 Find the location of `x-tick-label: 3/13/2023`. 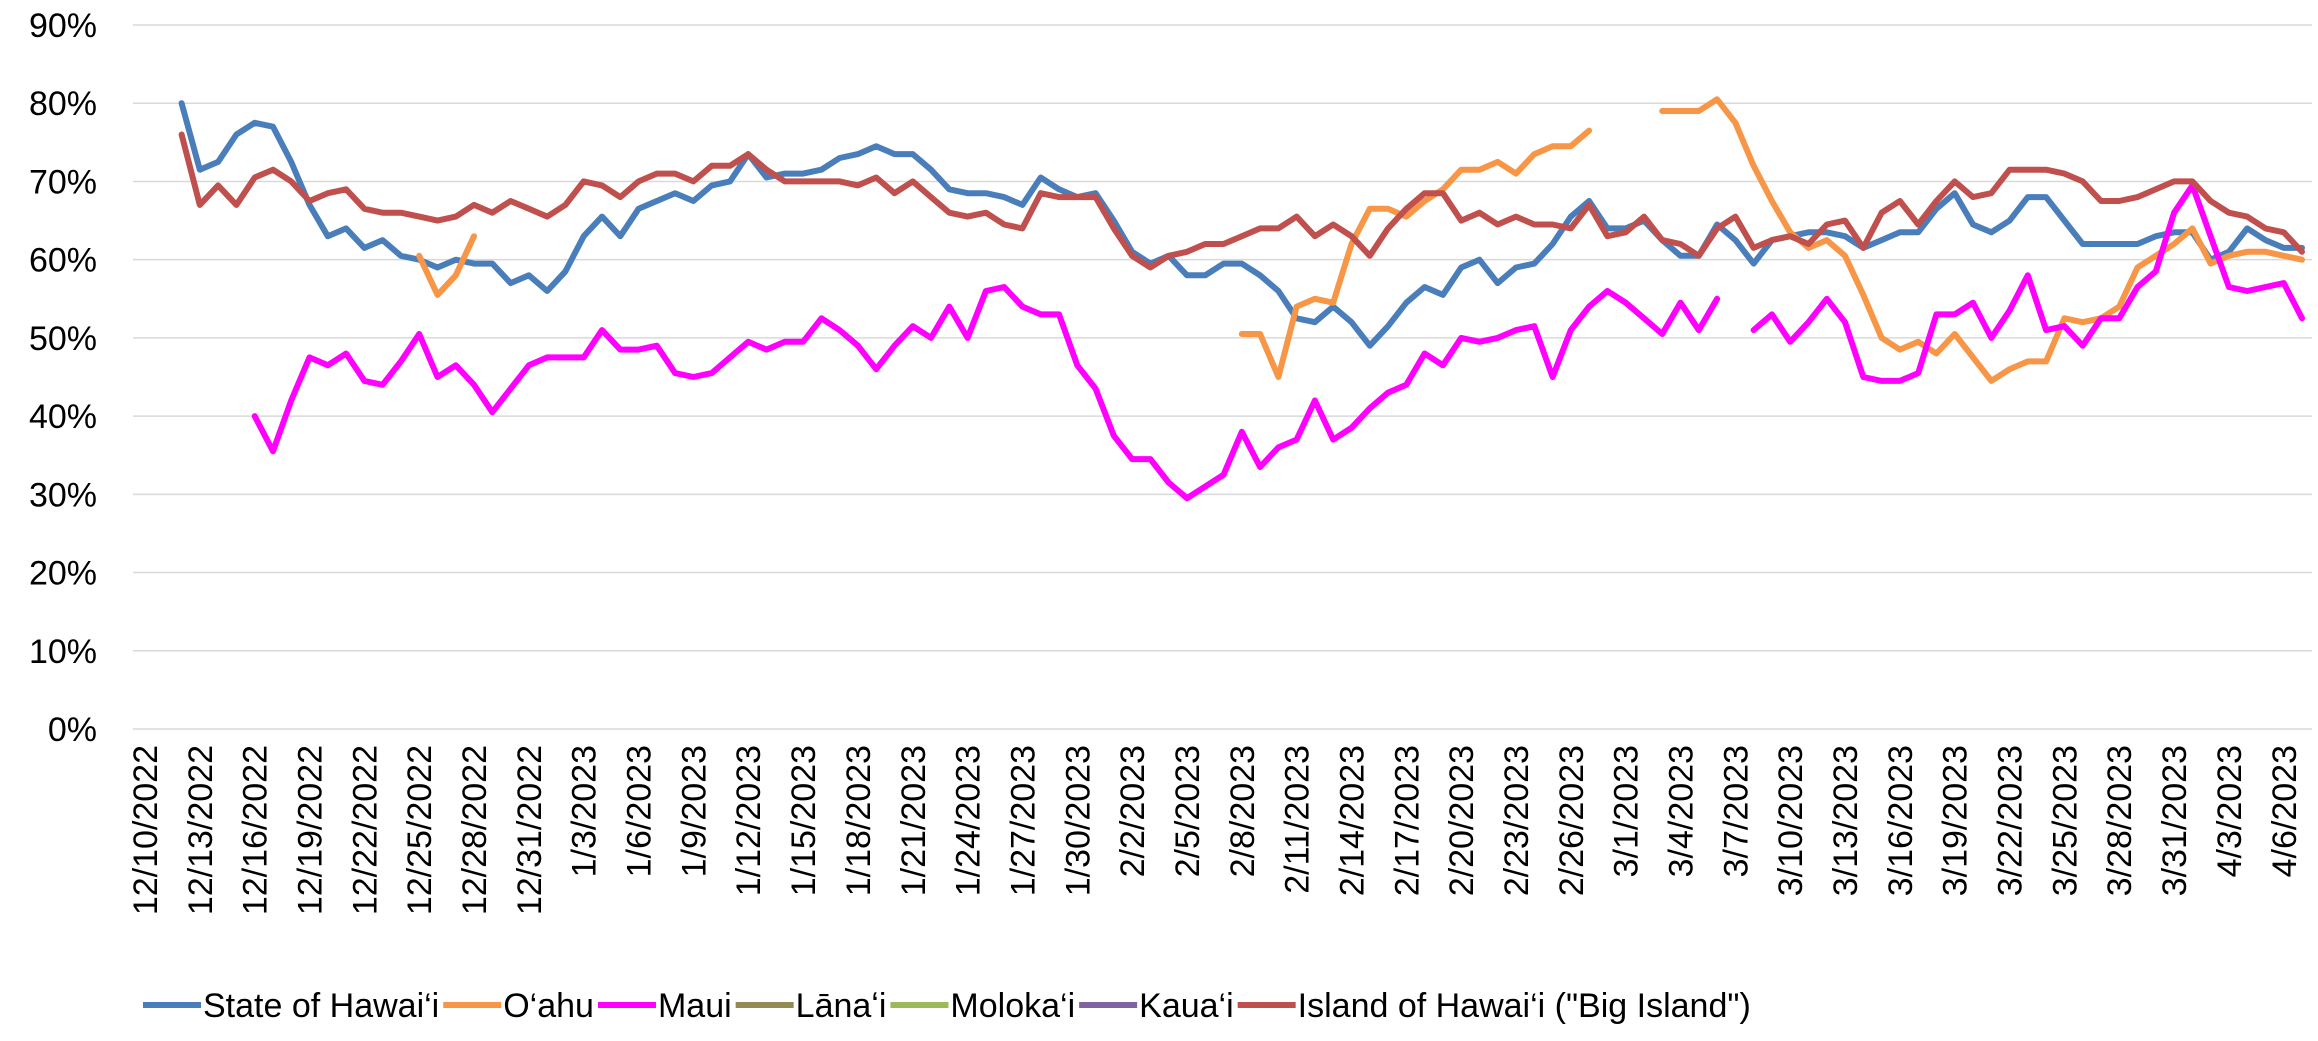

x-tick-label: 3/13/2023 is located at coordinates (1846, 820).